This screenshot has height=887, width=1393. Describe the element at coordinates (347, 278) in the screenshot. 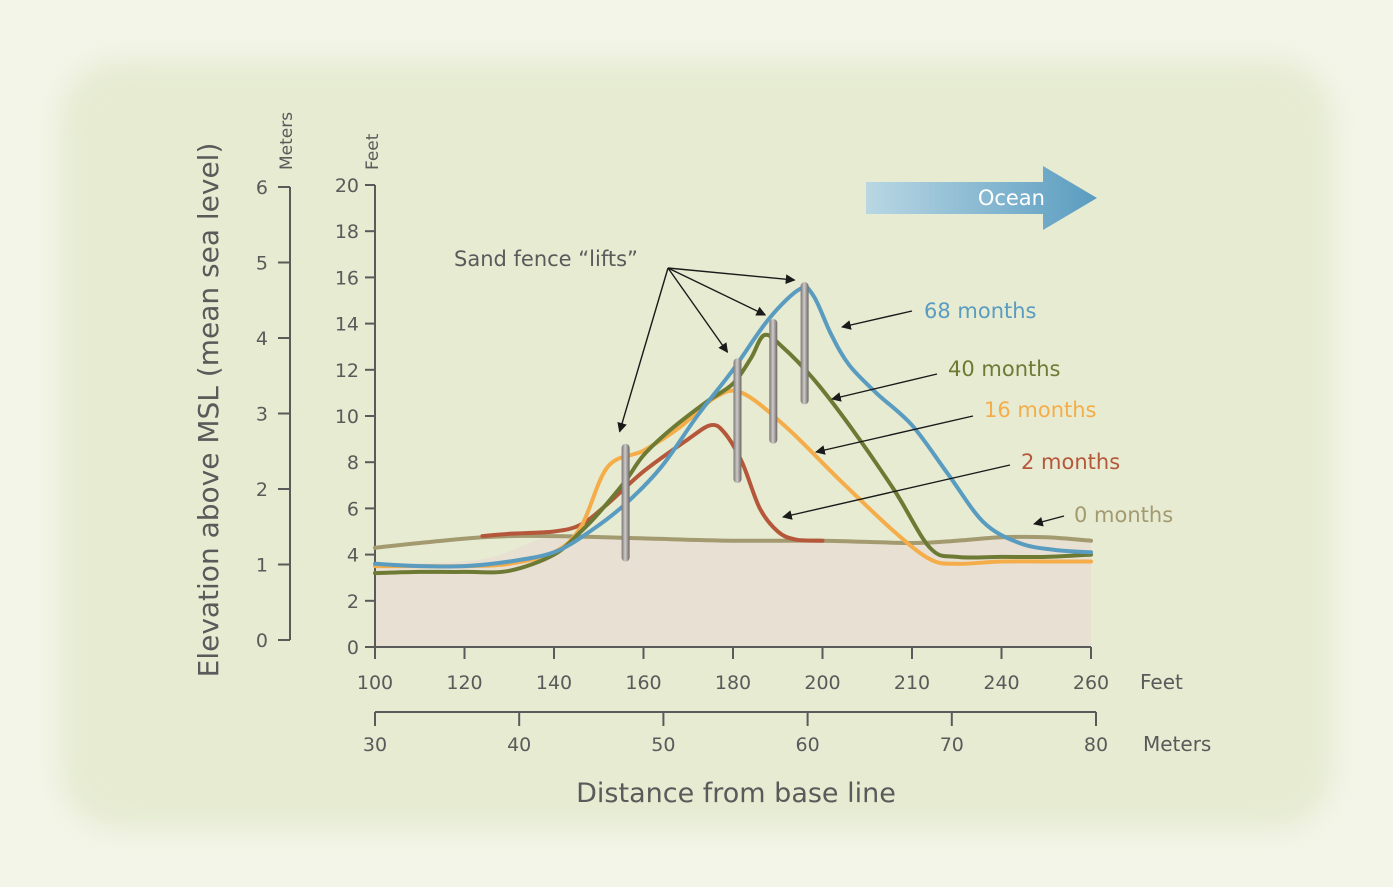

I see `y-feet-tick-label: 16` at that location.